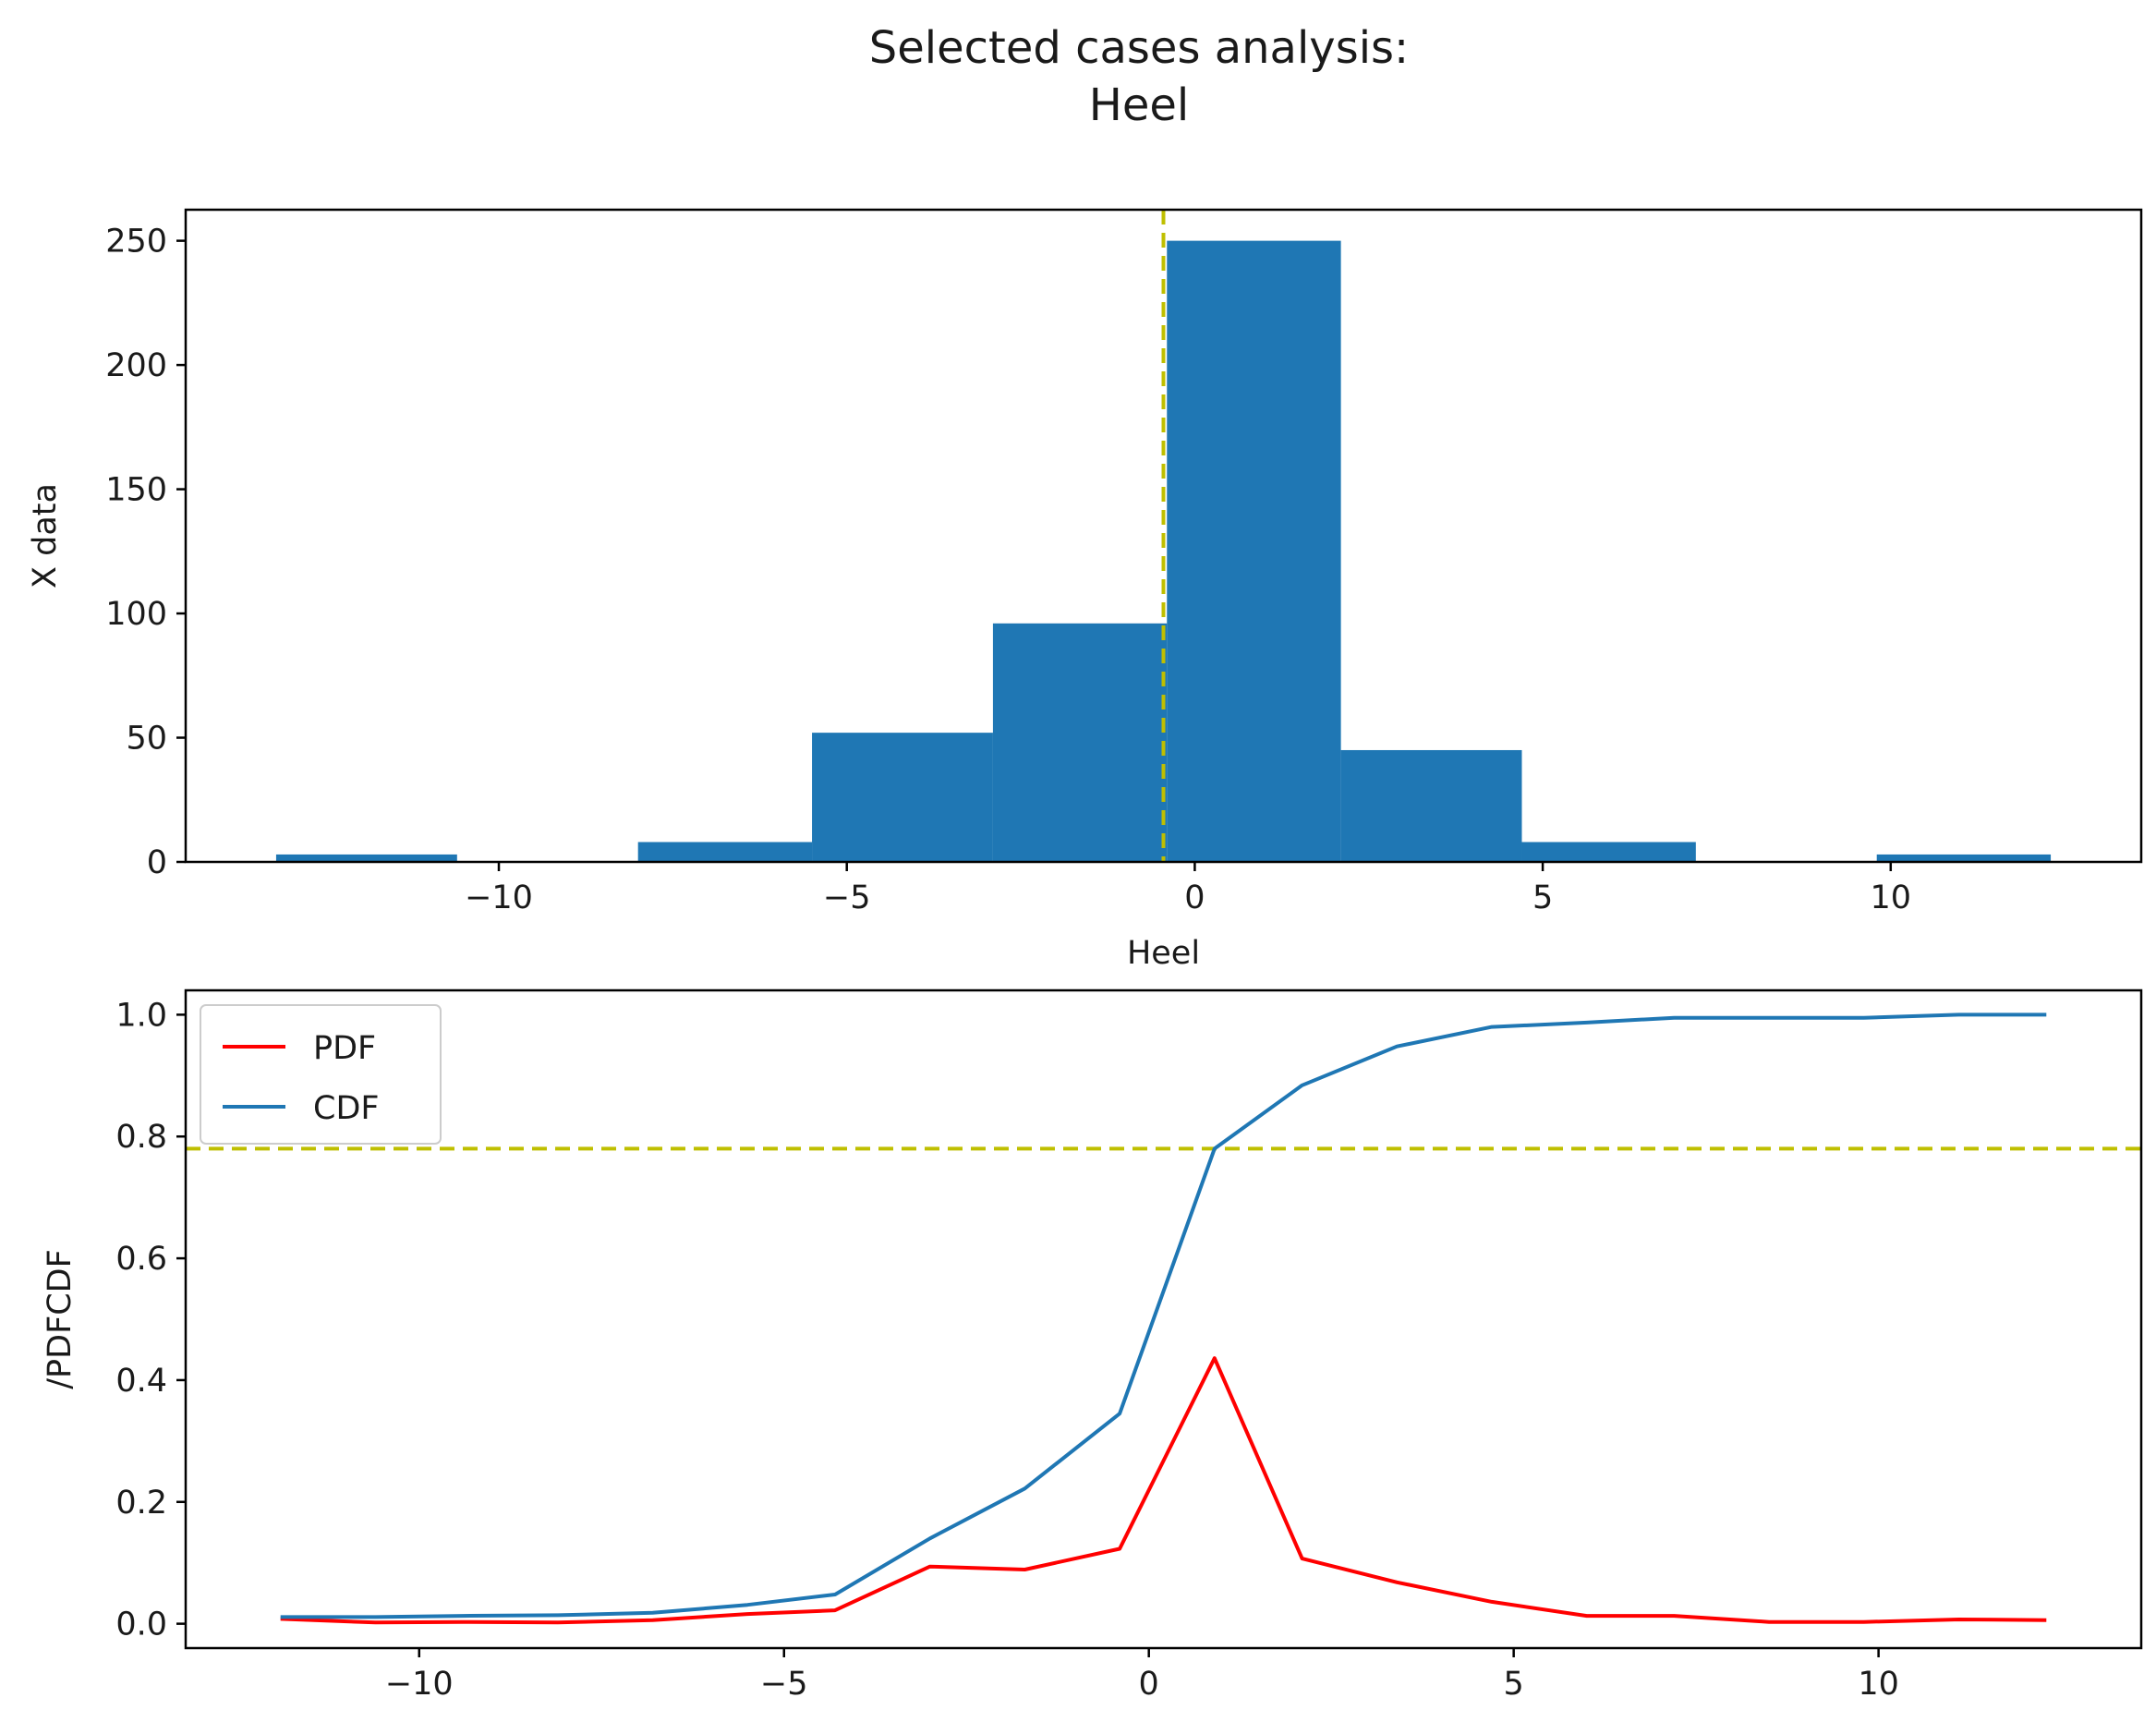  I want to click on y-tick-label: 0.2, so click(141, 1503).